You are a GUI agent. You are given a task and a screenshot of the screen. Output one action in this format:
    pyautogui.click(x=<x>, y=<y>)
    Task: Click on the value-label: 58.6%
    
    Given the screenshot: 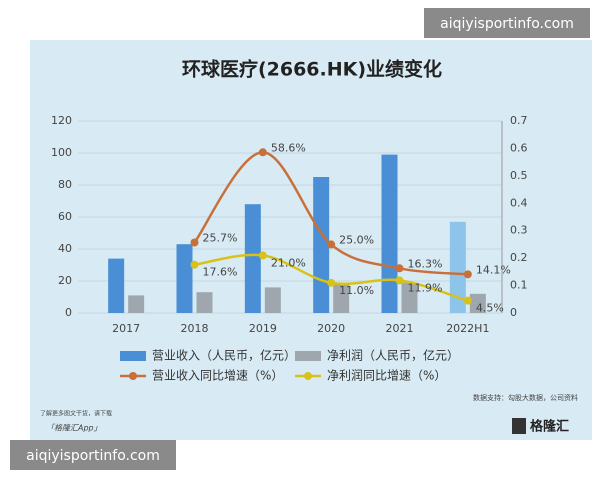 What is the action you would take?
    pyautogui.click(x=288, y=147)
    